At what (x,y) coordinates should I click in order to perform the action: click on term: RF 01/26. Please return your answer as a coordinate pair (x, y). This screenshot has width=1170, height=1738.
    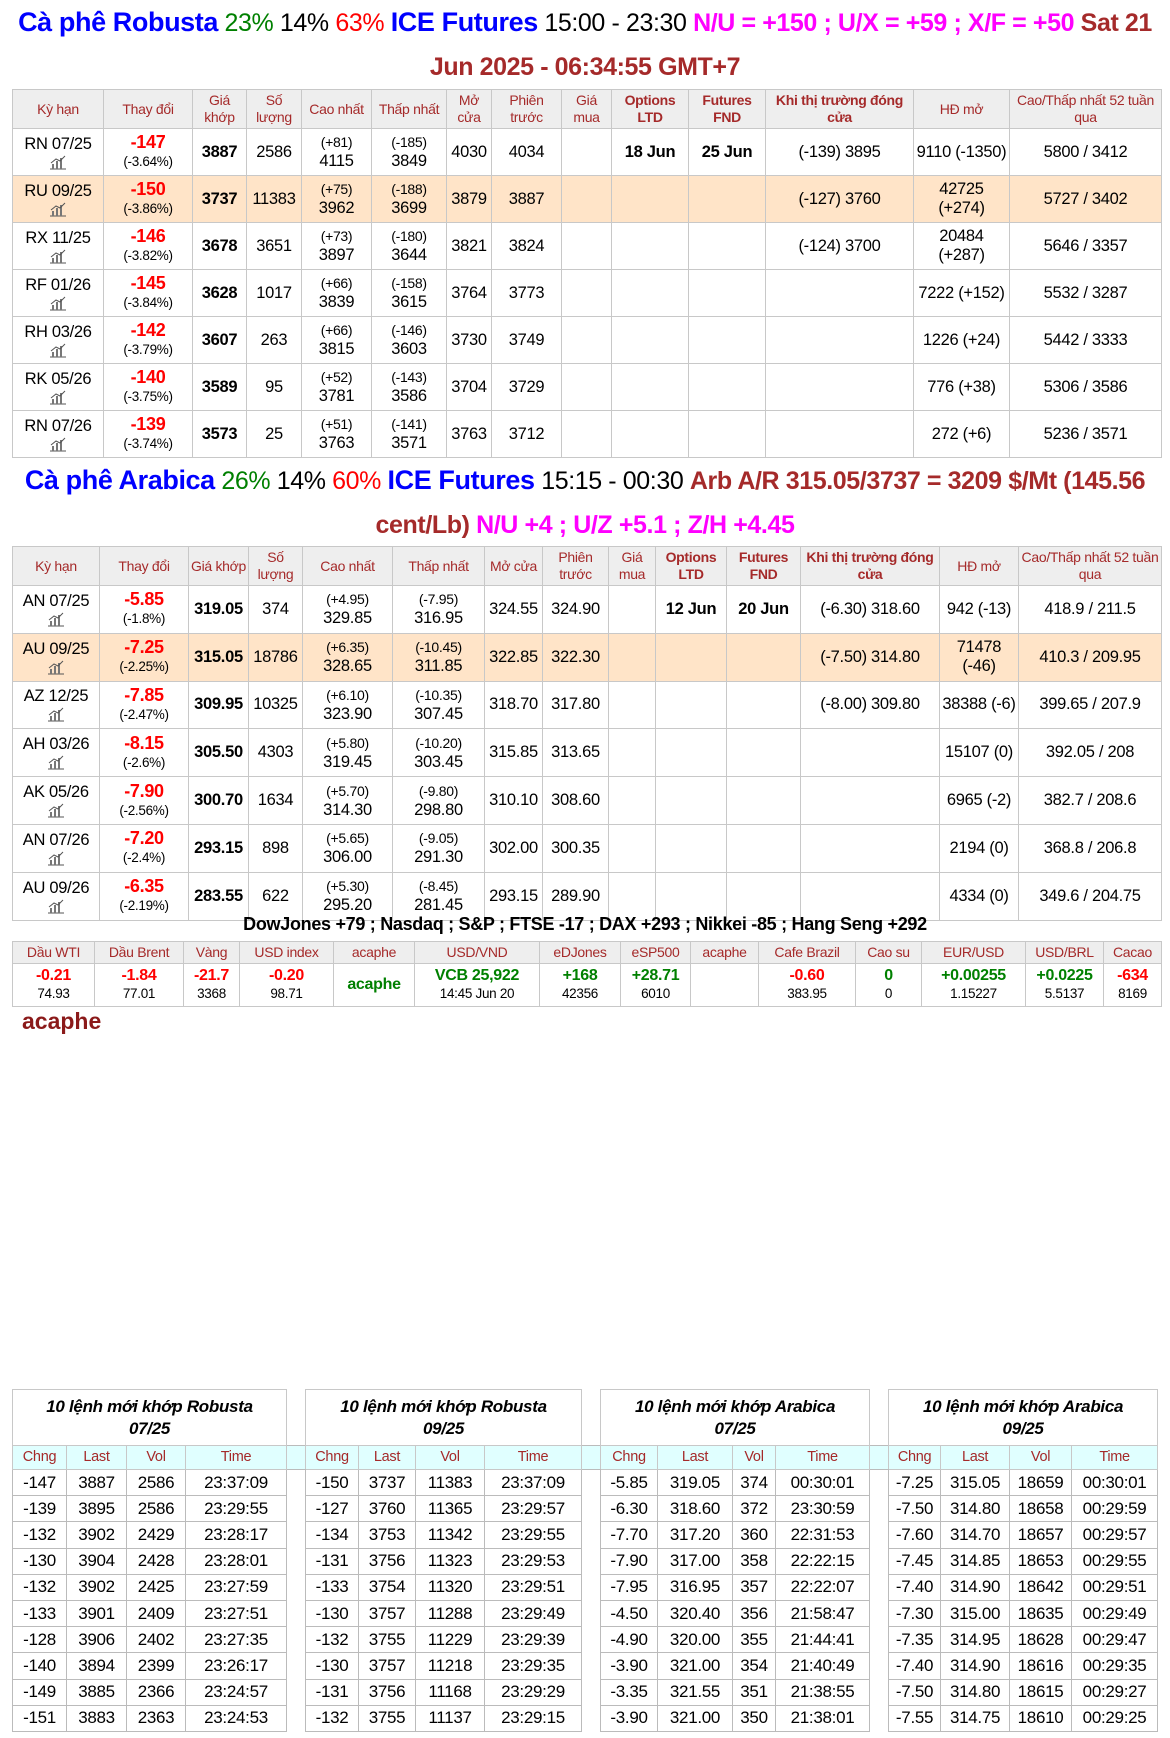
    Looking at the image, I should click on (58, 284).